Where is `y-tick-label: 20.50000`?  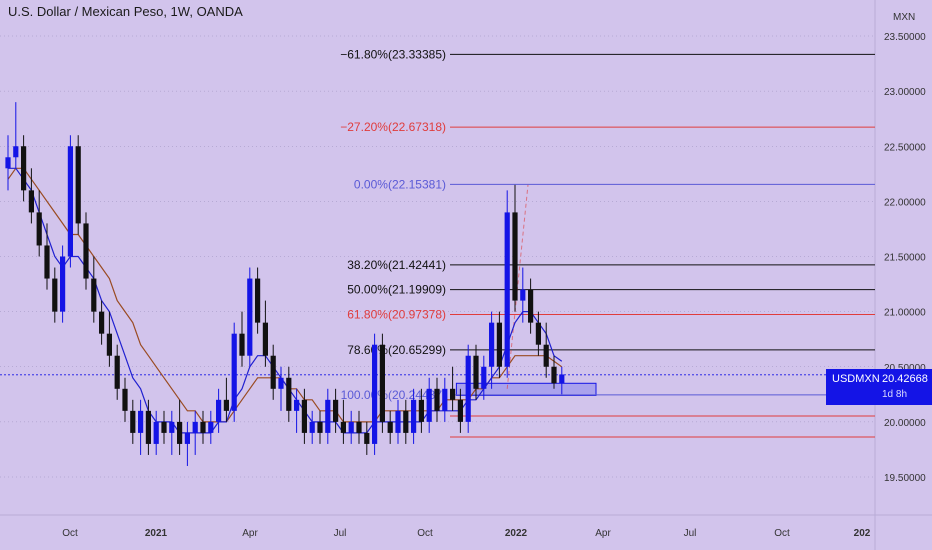 y-tick-label: 20.50000 is located at coordinates (905, 368).